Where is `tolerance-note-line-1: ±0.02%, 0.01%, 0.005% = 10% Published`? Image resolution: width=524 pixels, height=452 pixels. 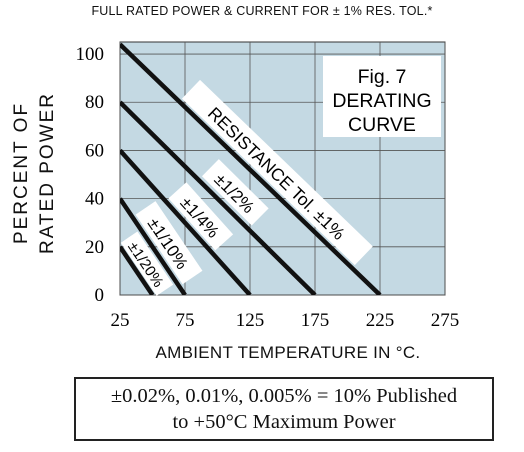 tolerance-note-line-1: ±0.02%, 0.01%, 0.005% = 10% Published is located at coordinates (284, 396).